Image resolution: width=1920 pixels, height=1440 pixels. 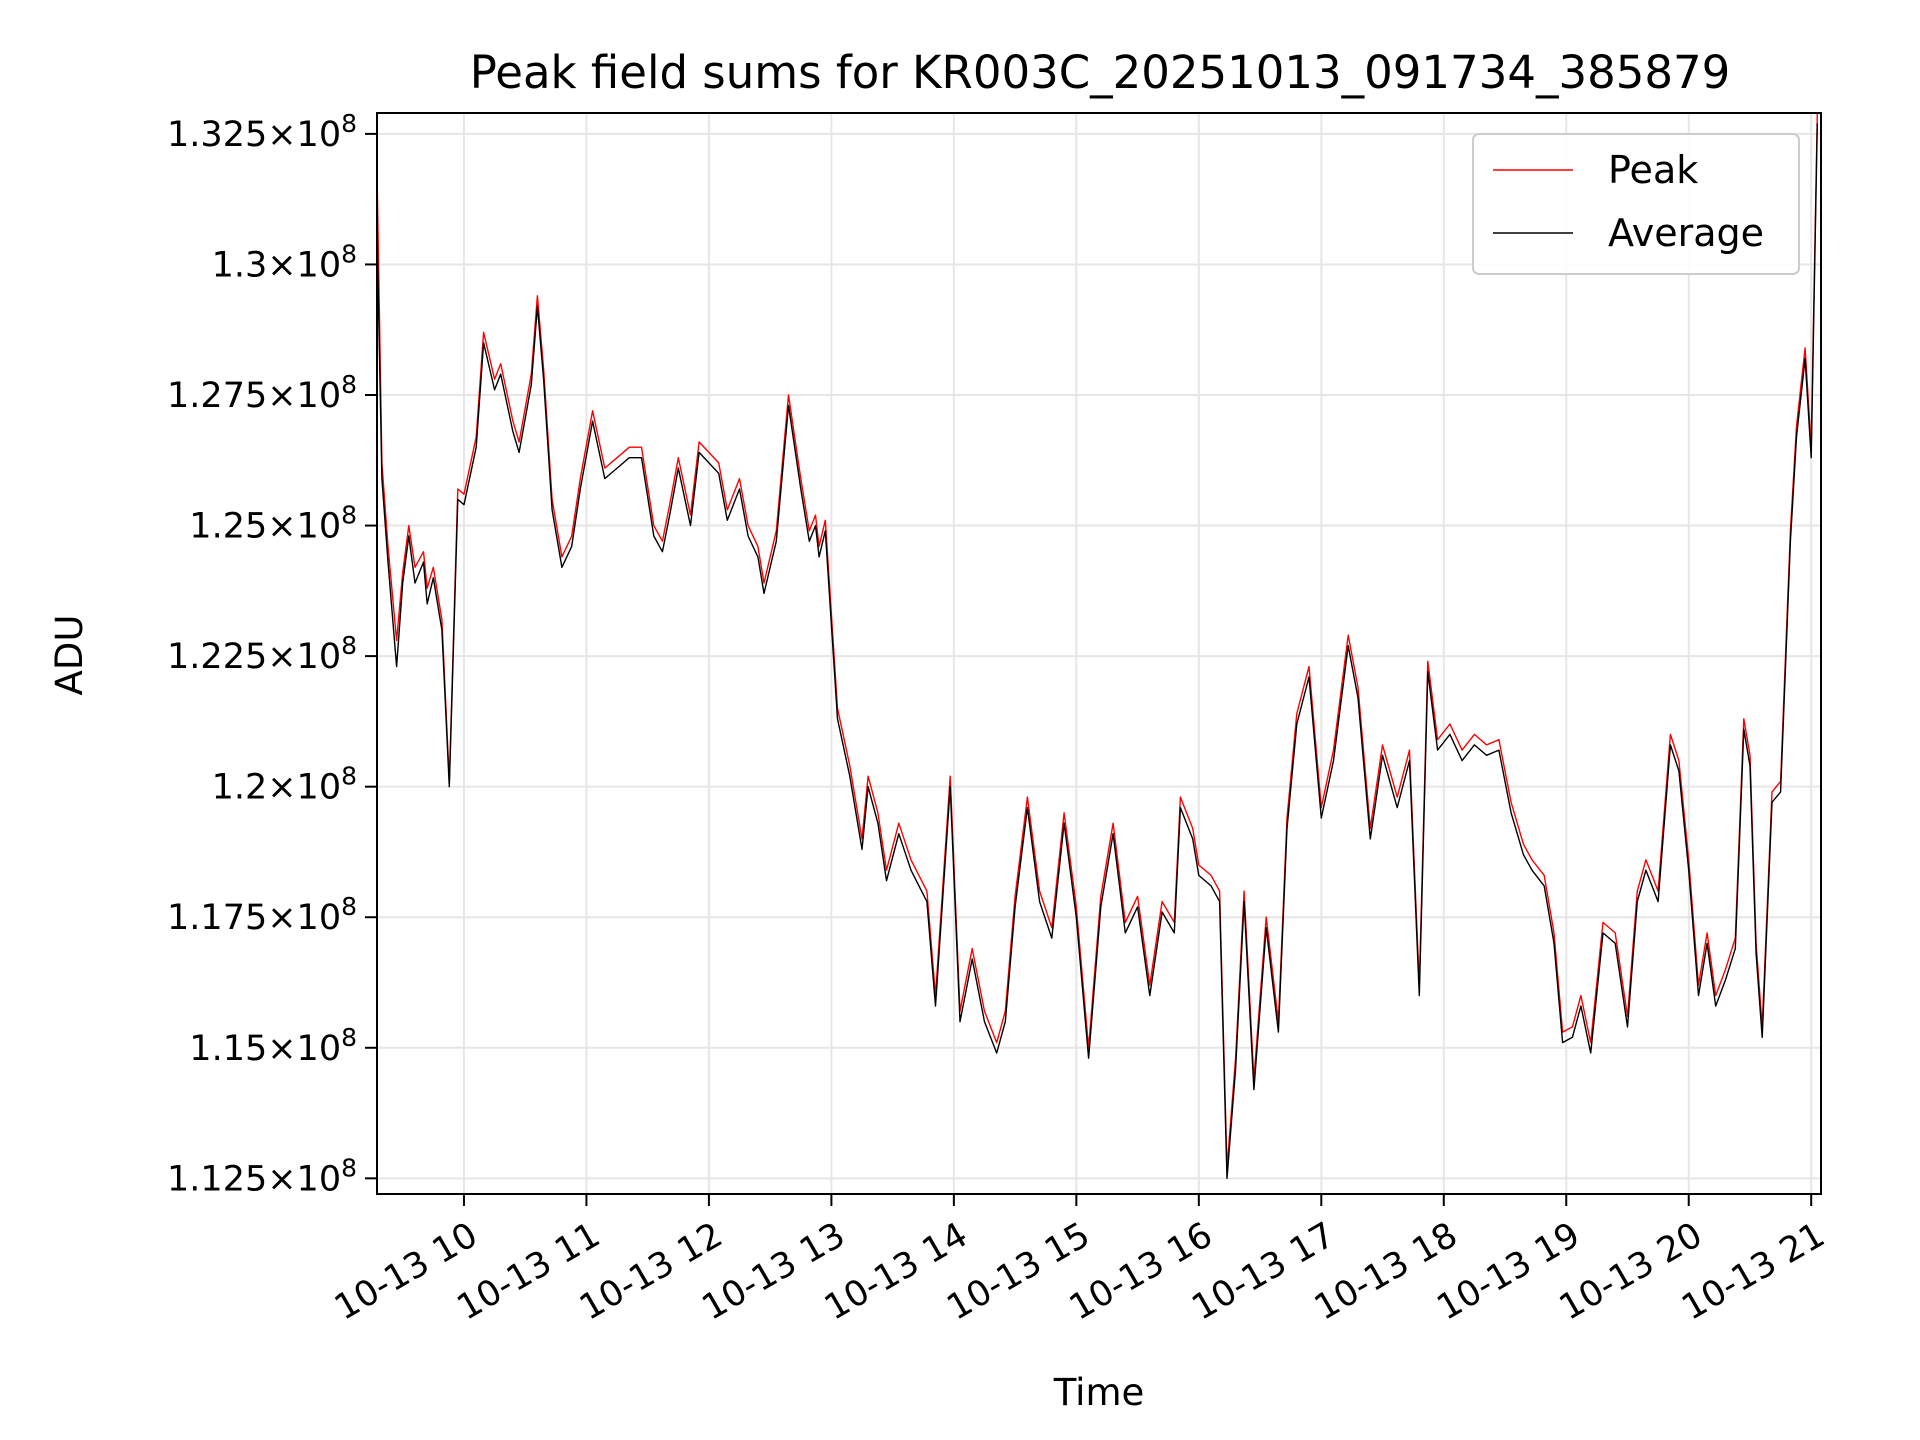 What do you see at coordinates (273, 1046) in the screenshot?
I see `y-tick-label: 1.15×108` at bounding box center [273, 1046].